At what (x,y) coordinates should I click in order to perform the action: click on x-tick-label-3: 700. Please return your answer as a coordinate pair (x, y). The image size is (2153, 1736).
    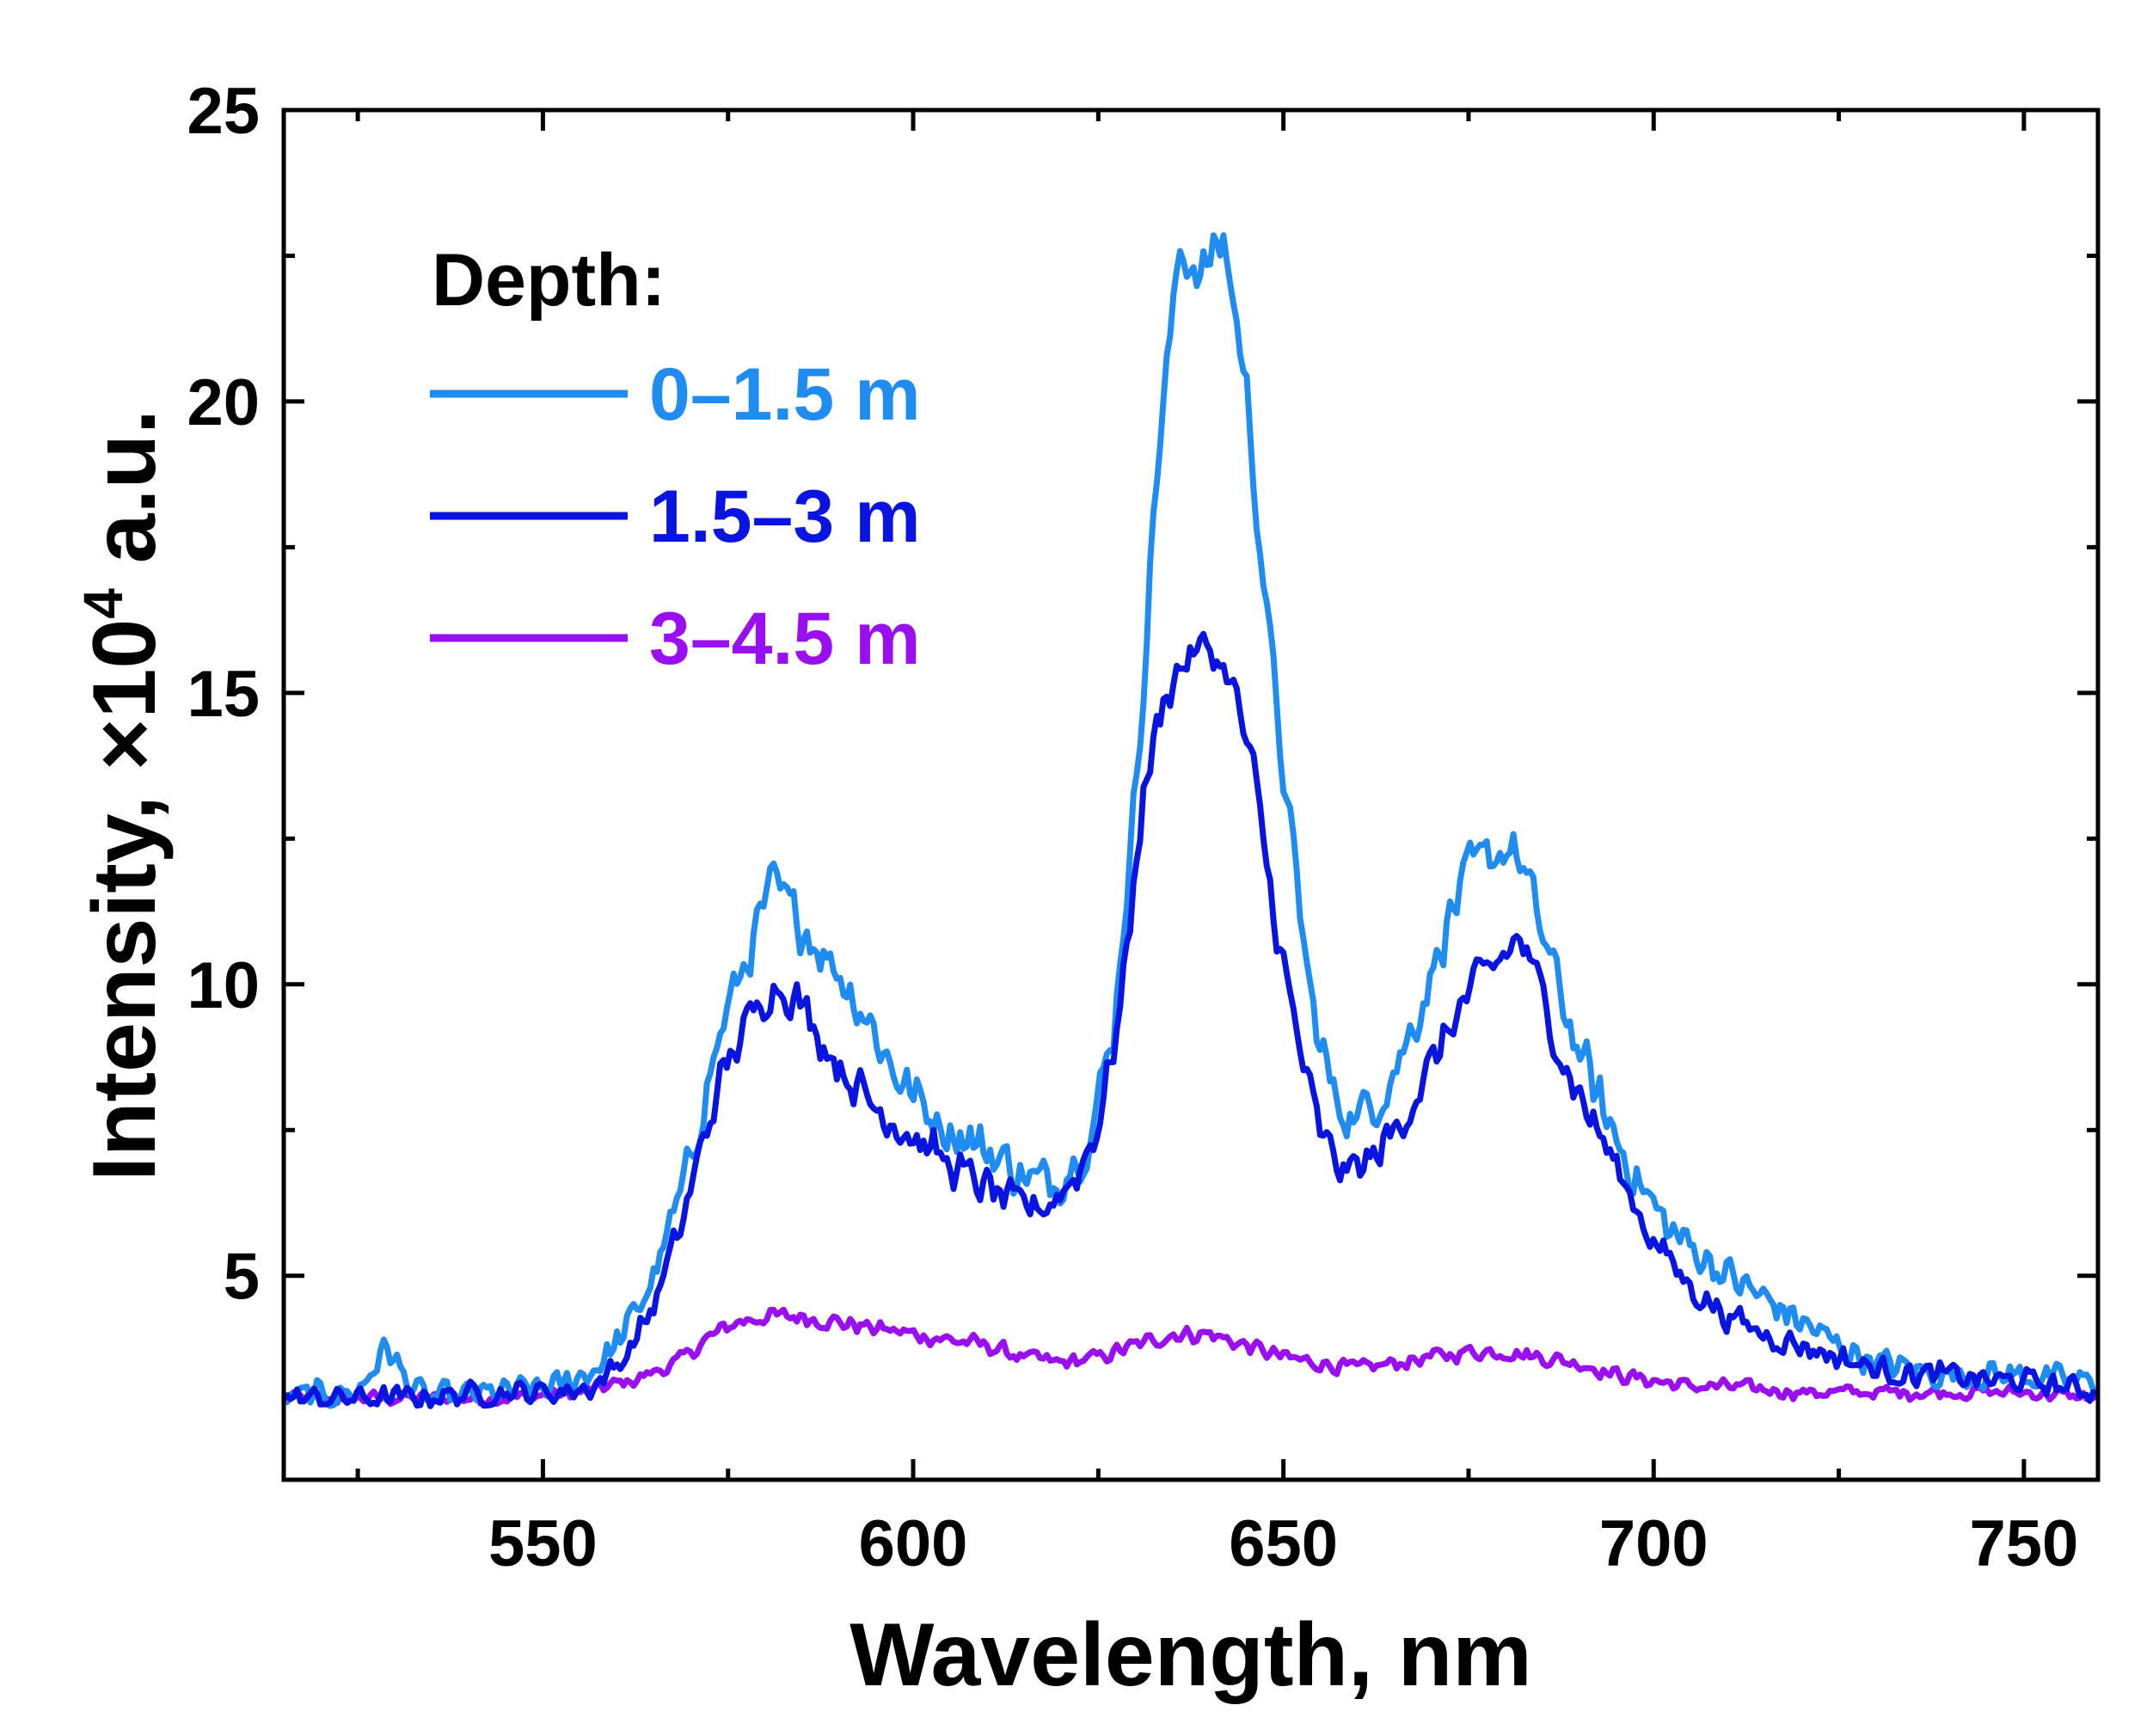
    Looking at the image, I should click on (1653, 1543).